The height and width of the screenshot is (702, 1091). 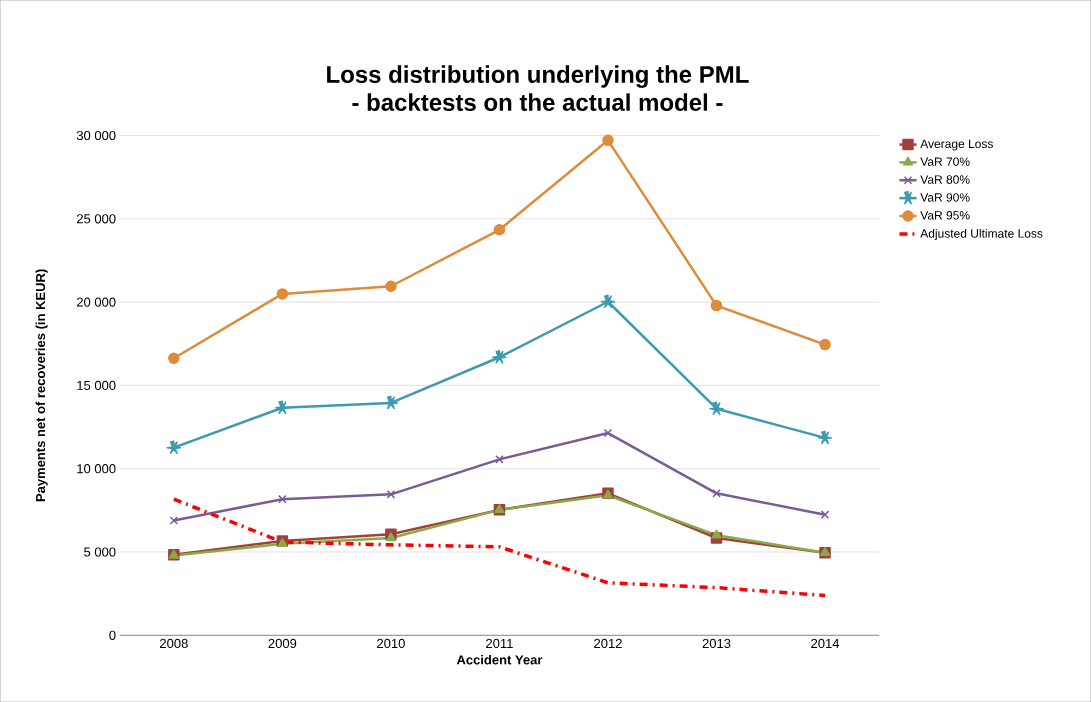 What do you see at coordinates (96, 219) in the screenshot?
I see `y-tick-label: 25 000` at bounding box center [96, 219].